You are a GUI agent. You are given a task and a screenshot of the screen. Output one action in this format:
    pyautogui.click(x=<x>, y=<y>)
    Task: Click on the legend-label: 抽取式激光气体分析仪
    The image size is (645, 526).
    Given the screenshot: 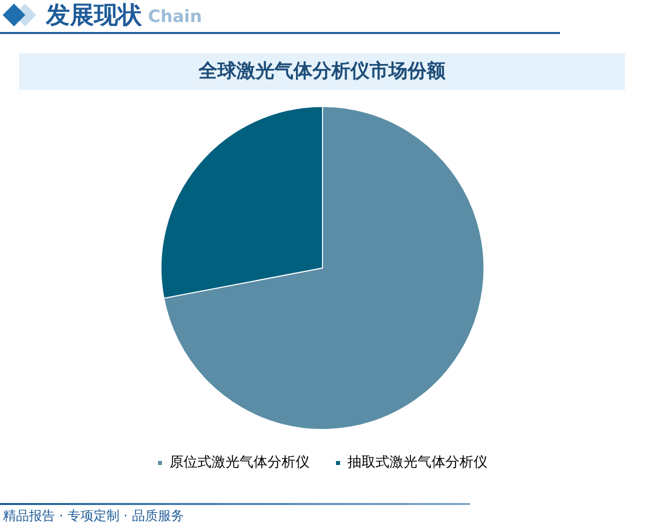 What is the action you would take?
    pyautogui.click(x=418, y=462)
    